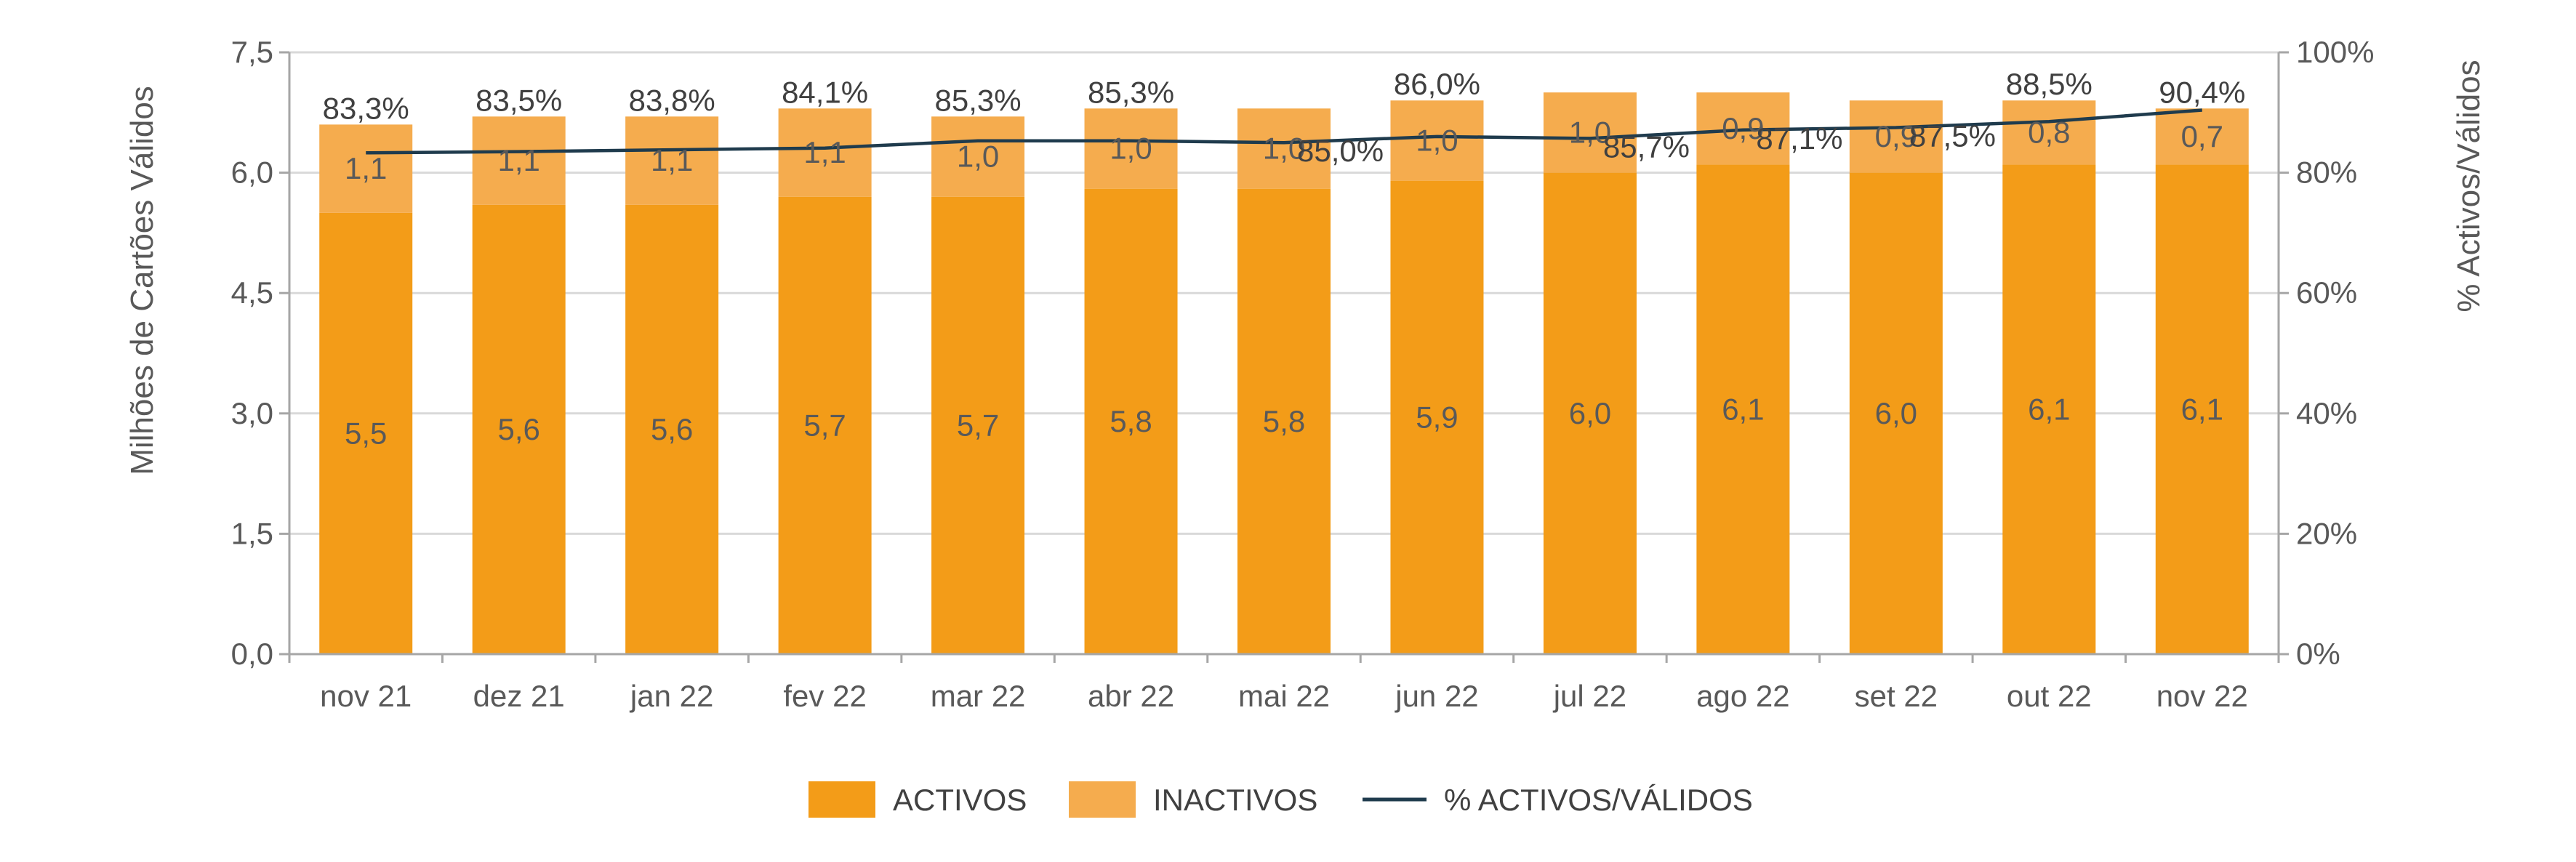 The width and height of the screenshot is (2576, 862). What do you see at coordinates (1589, 696) in the screenshot?
I see `x-tick-label: jul 22` at bounding box center [1589, 696].